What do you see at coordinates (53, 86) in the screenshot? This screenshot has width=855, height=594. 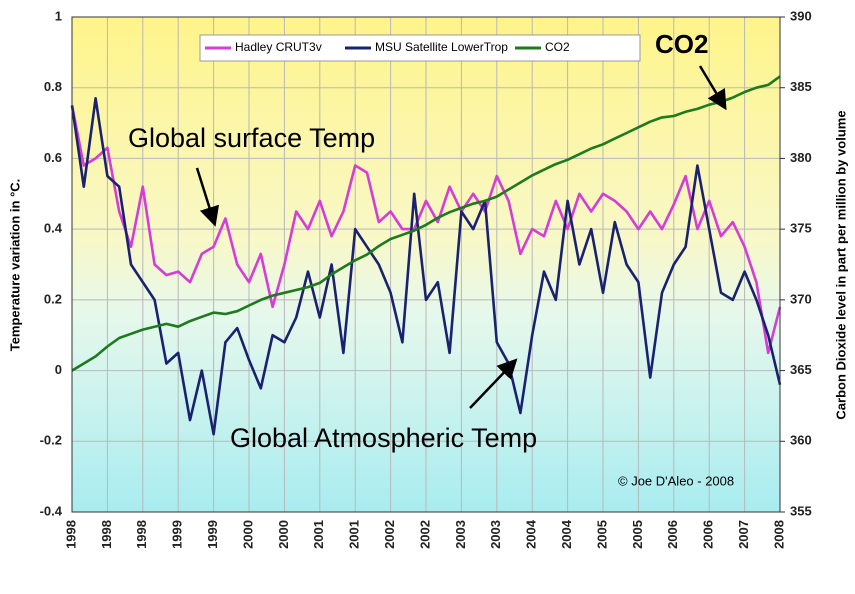 I see `y-tick-label: 0.8` at bounding box center [53, 86].